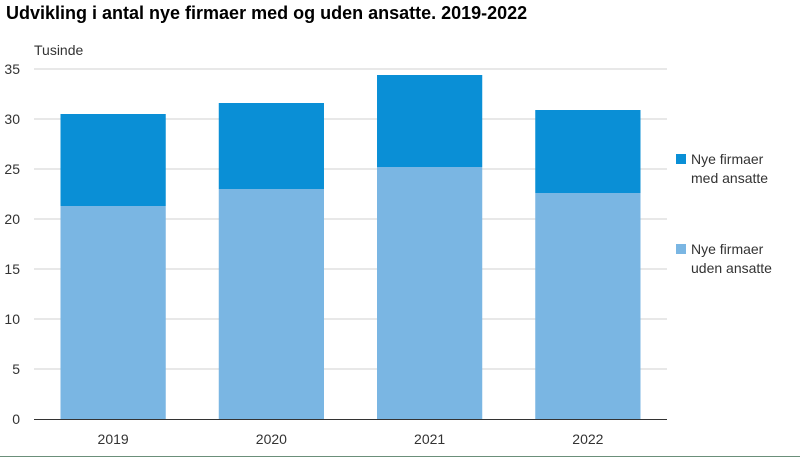  I want to click on y-tick-label: 15, so click(12, 269).